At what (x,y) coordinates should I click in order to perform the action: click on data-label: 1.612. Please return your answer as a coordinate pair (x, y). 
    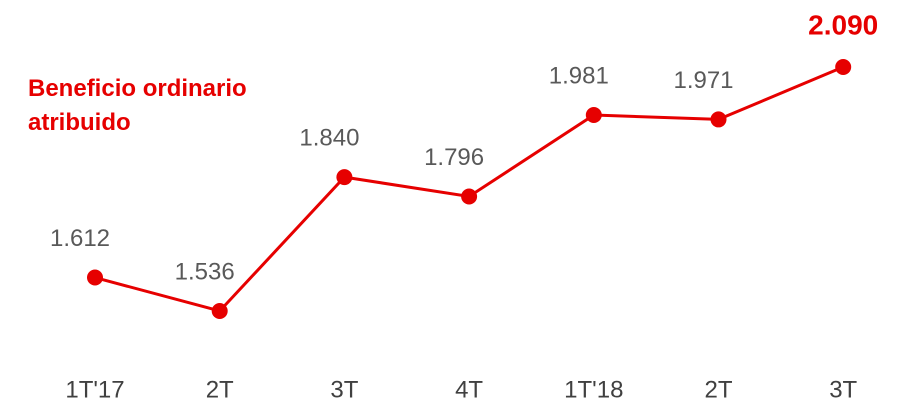
    Looking at the image, I should click on (80, 238).